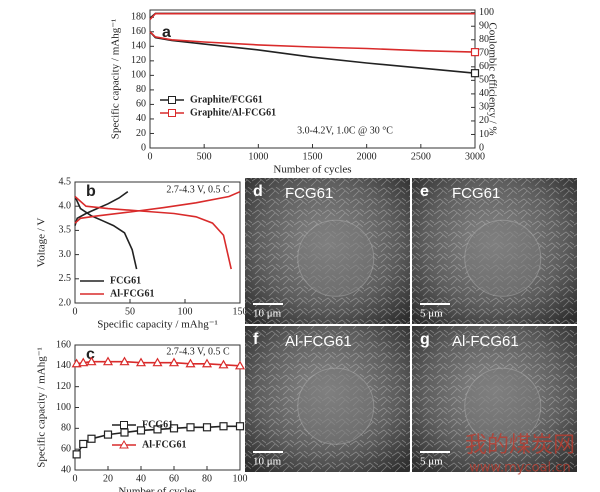 The height and width of the screenshot is (492, 600). Describe the element at coordinates (258, 191) in the screenshot. I see `image-letter: d` at that location.